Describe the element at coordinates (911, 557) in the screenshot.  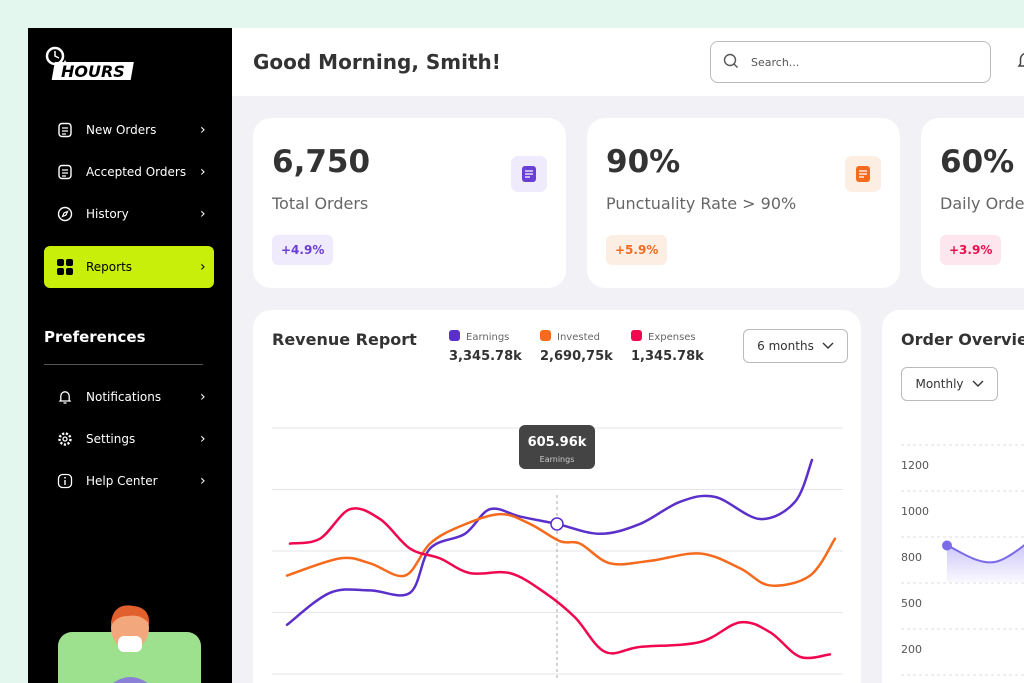
I see `y-tick-label: 800` at that location.